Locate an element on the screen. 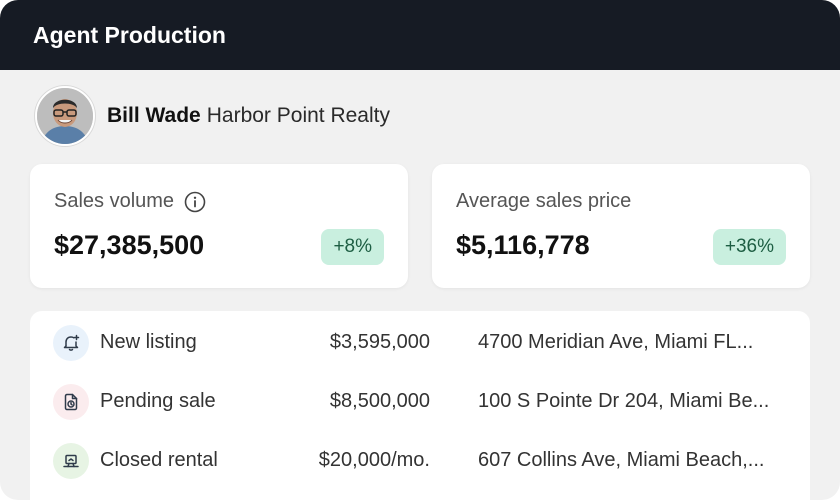 Image resolution: width=840 pixels, height=500 pixels. laptop-icon is located at coordinates (71, 461).